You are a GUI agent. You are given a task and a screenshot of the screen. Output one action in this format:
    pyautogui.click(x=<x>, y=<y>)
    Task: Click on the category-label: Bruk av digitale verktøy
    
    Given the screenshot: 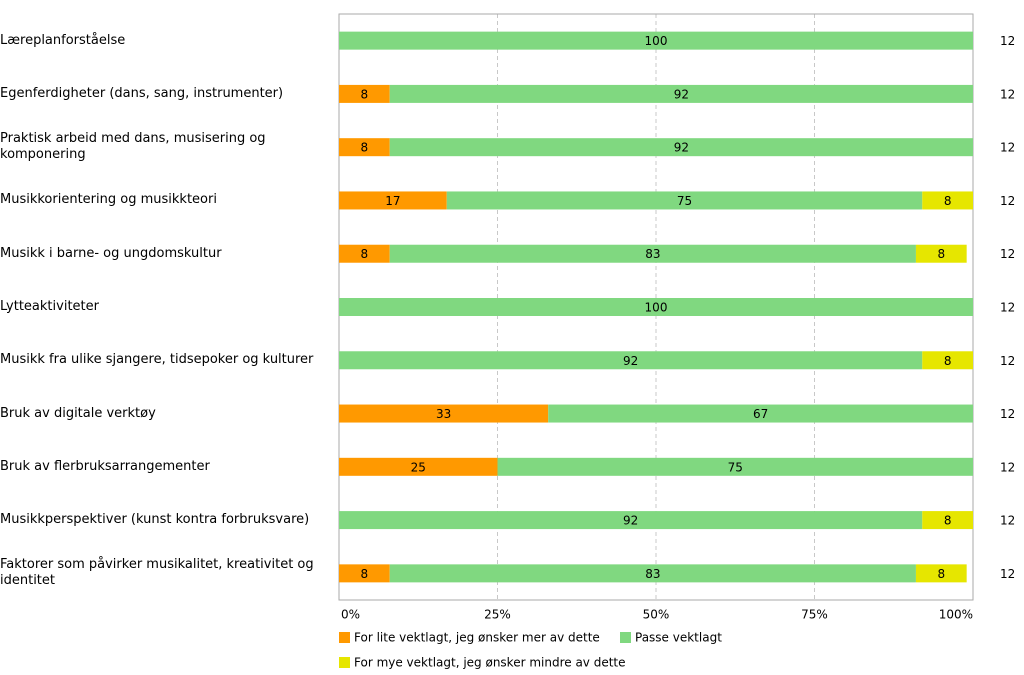 What is the action you would take?
    pyautogui.click(x=78, y=413)
    